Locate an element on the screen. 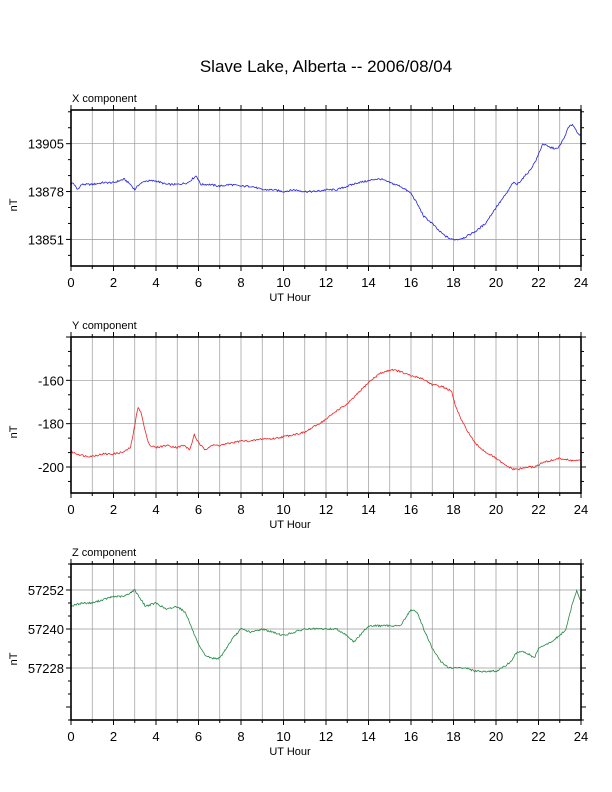 The image size is (612, 792). y-tick-label: 13878 is located at coordinates (46, 192).